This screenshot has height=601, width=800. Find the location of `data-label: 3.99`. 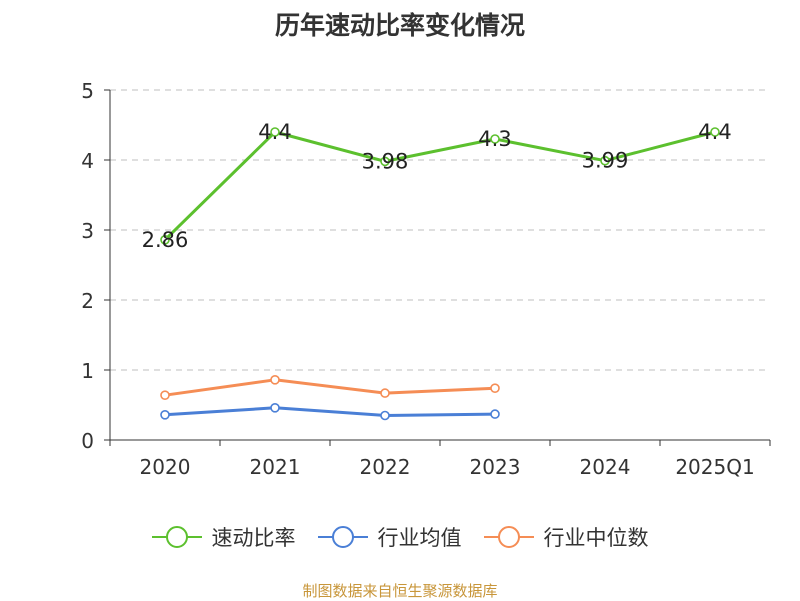

data-label: 3.99 is located at coordinates (605, 161).